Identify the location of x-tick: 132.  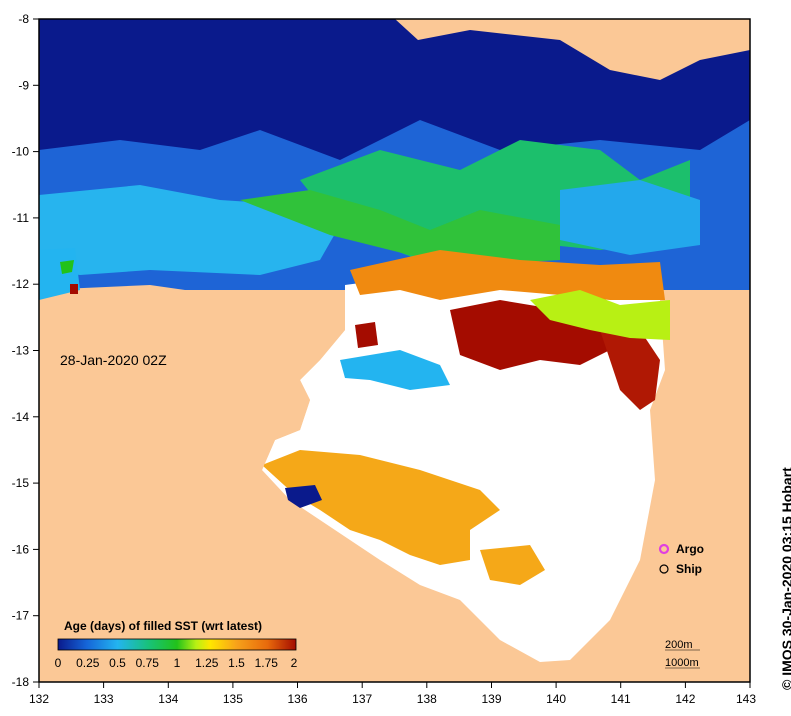
(39, 694).